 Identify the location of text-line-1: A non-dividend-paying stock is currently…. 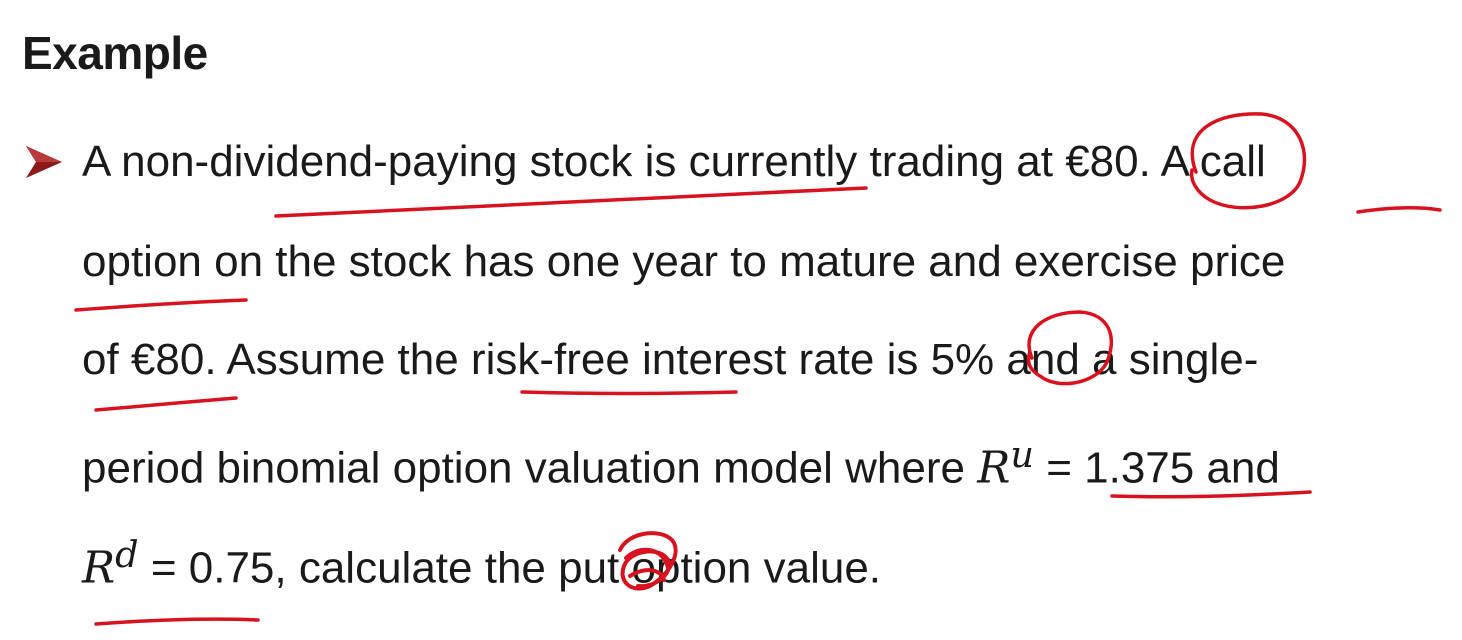
(674, 161).